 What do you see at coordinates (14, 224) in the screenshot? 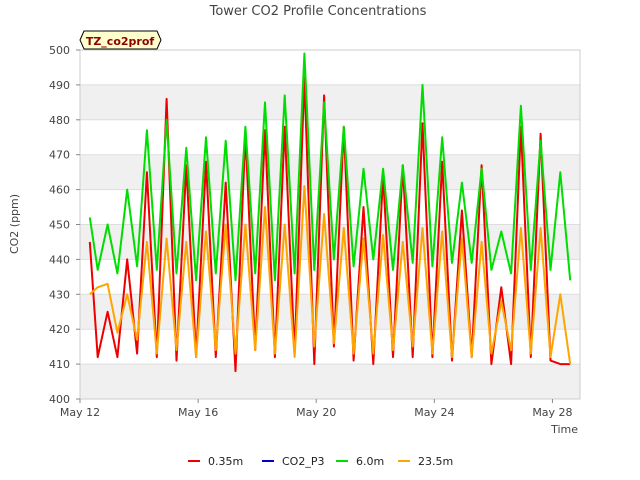
I see `y-axis-label: CO2 (ppm)` at bounding box center [14, 224].